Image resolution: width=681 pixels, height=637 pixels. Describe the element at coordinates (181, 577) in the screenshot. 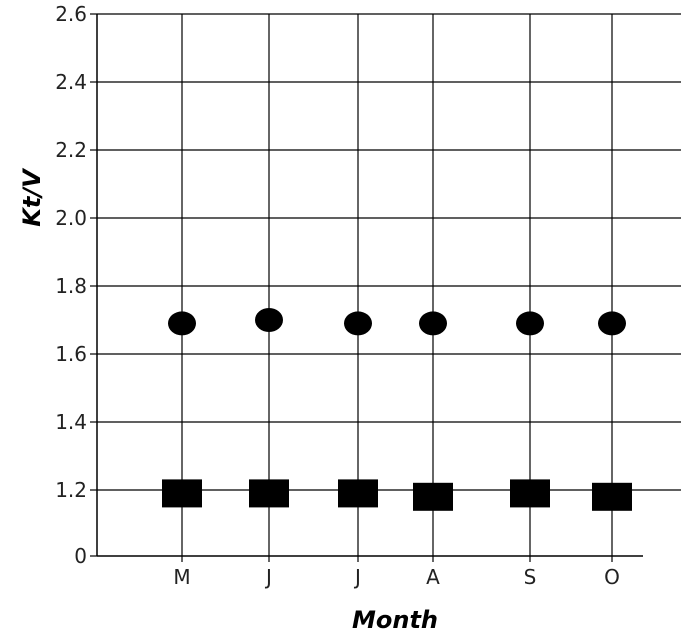

I see `x-tick-label: M` at that location.